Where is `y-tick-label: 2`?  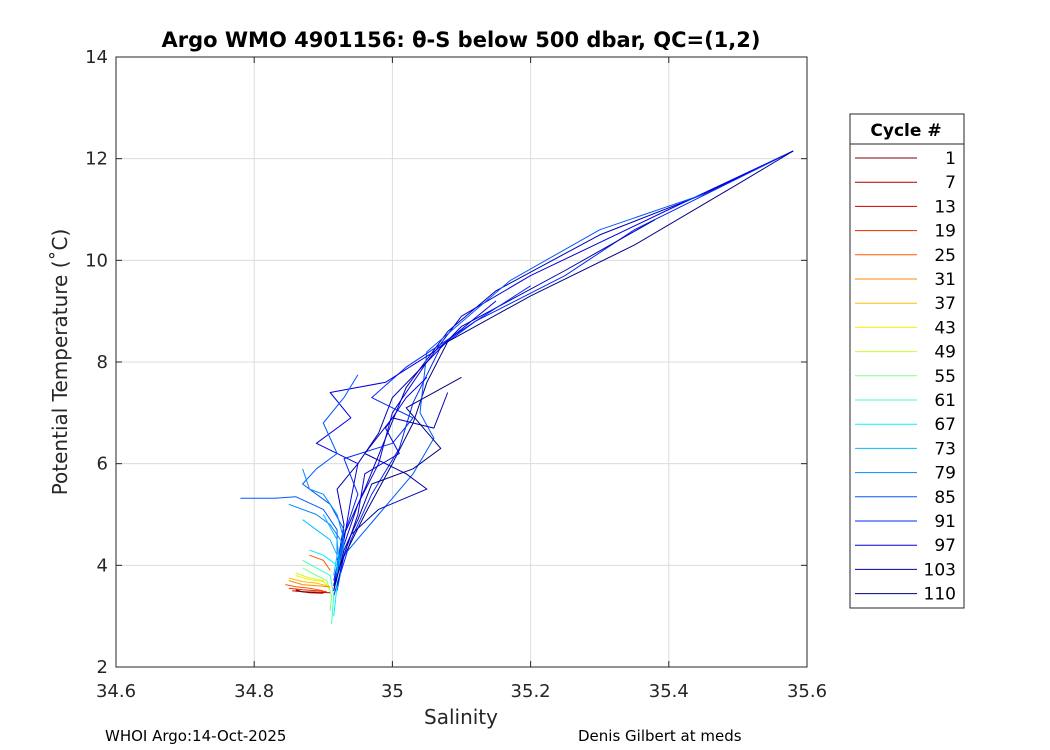 y-tick-label: 2 is located at coordinates (102, 667).